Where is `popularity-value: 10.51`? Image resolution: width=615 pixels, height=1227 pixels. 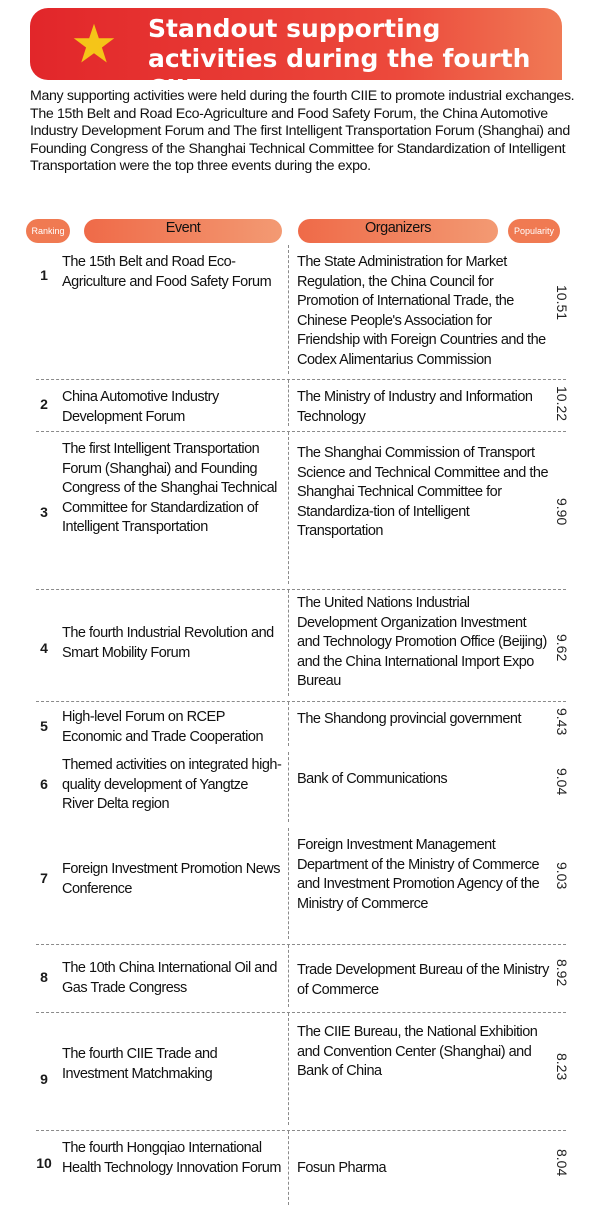
popularity-value: 10.51 is located at coordinates (562, 303).